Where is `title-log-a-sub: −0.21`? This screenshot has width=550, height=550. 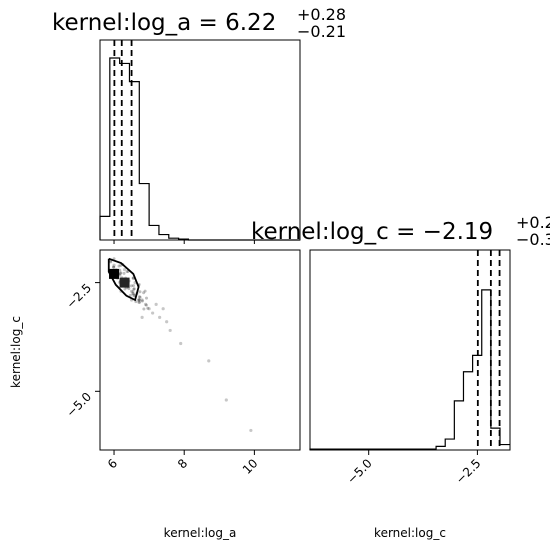 title-log-a-sub: −0.21 is located at coordinates (321, 31).